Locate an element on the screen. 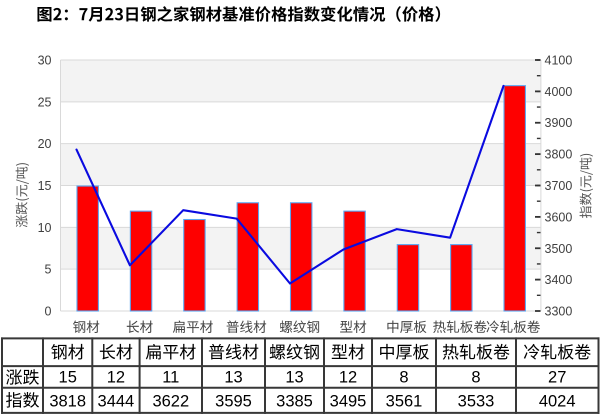 The height and width of the screenshot is (415, 601). svg-text: 3300 is located at coordinates (559, 312).